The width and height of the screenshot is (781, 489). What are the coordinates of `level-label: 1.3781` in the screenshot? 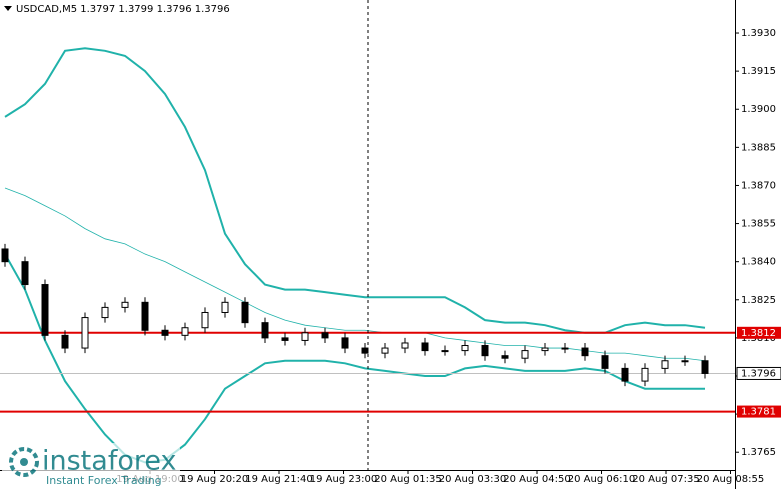 It's located at (758, 412).